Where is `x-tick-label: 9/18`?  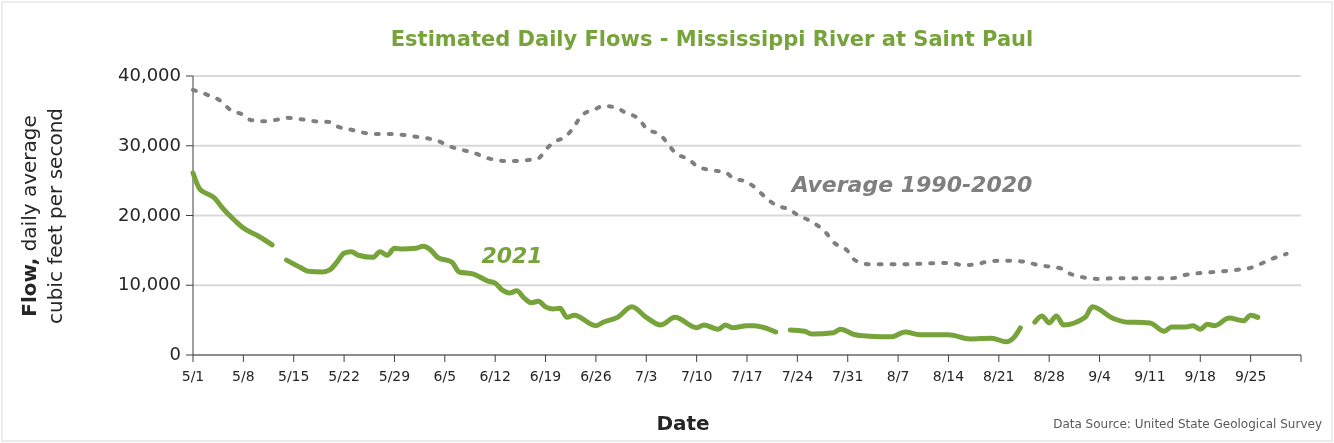 x-tick-label: 9/18 is located at coordinates (1200, 376).